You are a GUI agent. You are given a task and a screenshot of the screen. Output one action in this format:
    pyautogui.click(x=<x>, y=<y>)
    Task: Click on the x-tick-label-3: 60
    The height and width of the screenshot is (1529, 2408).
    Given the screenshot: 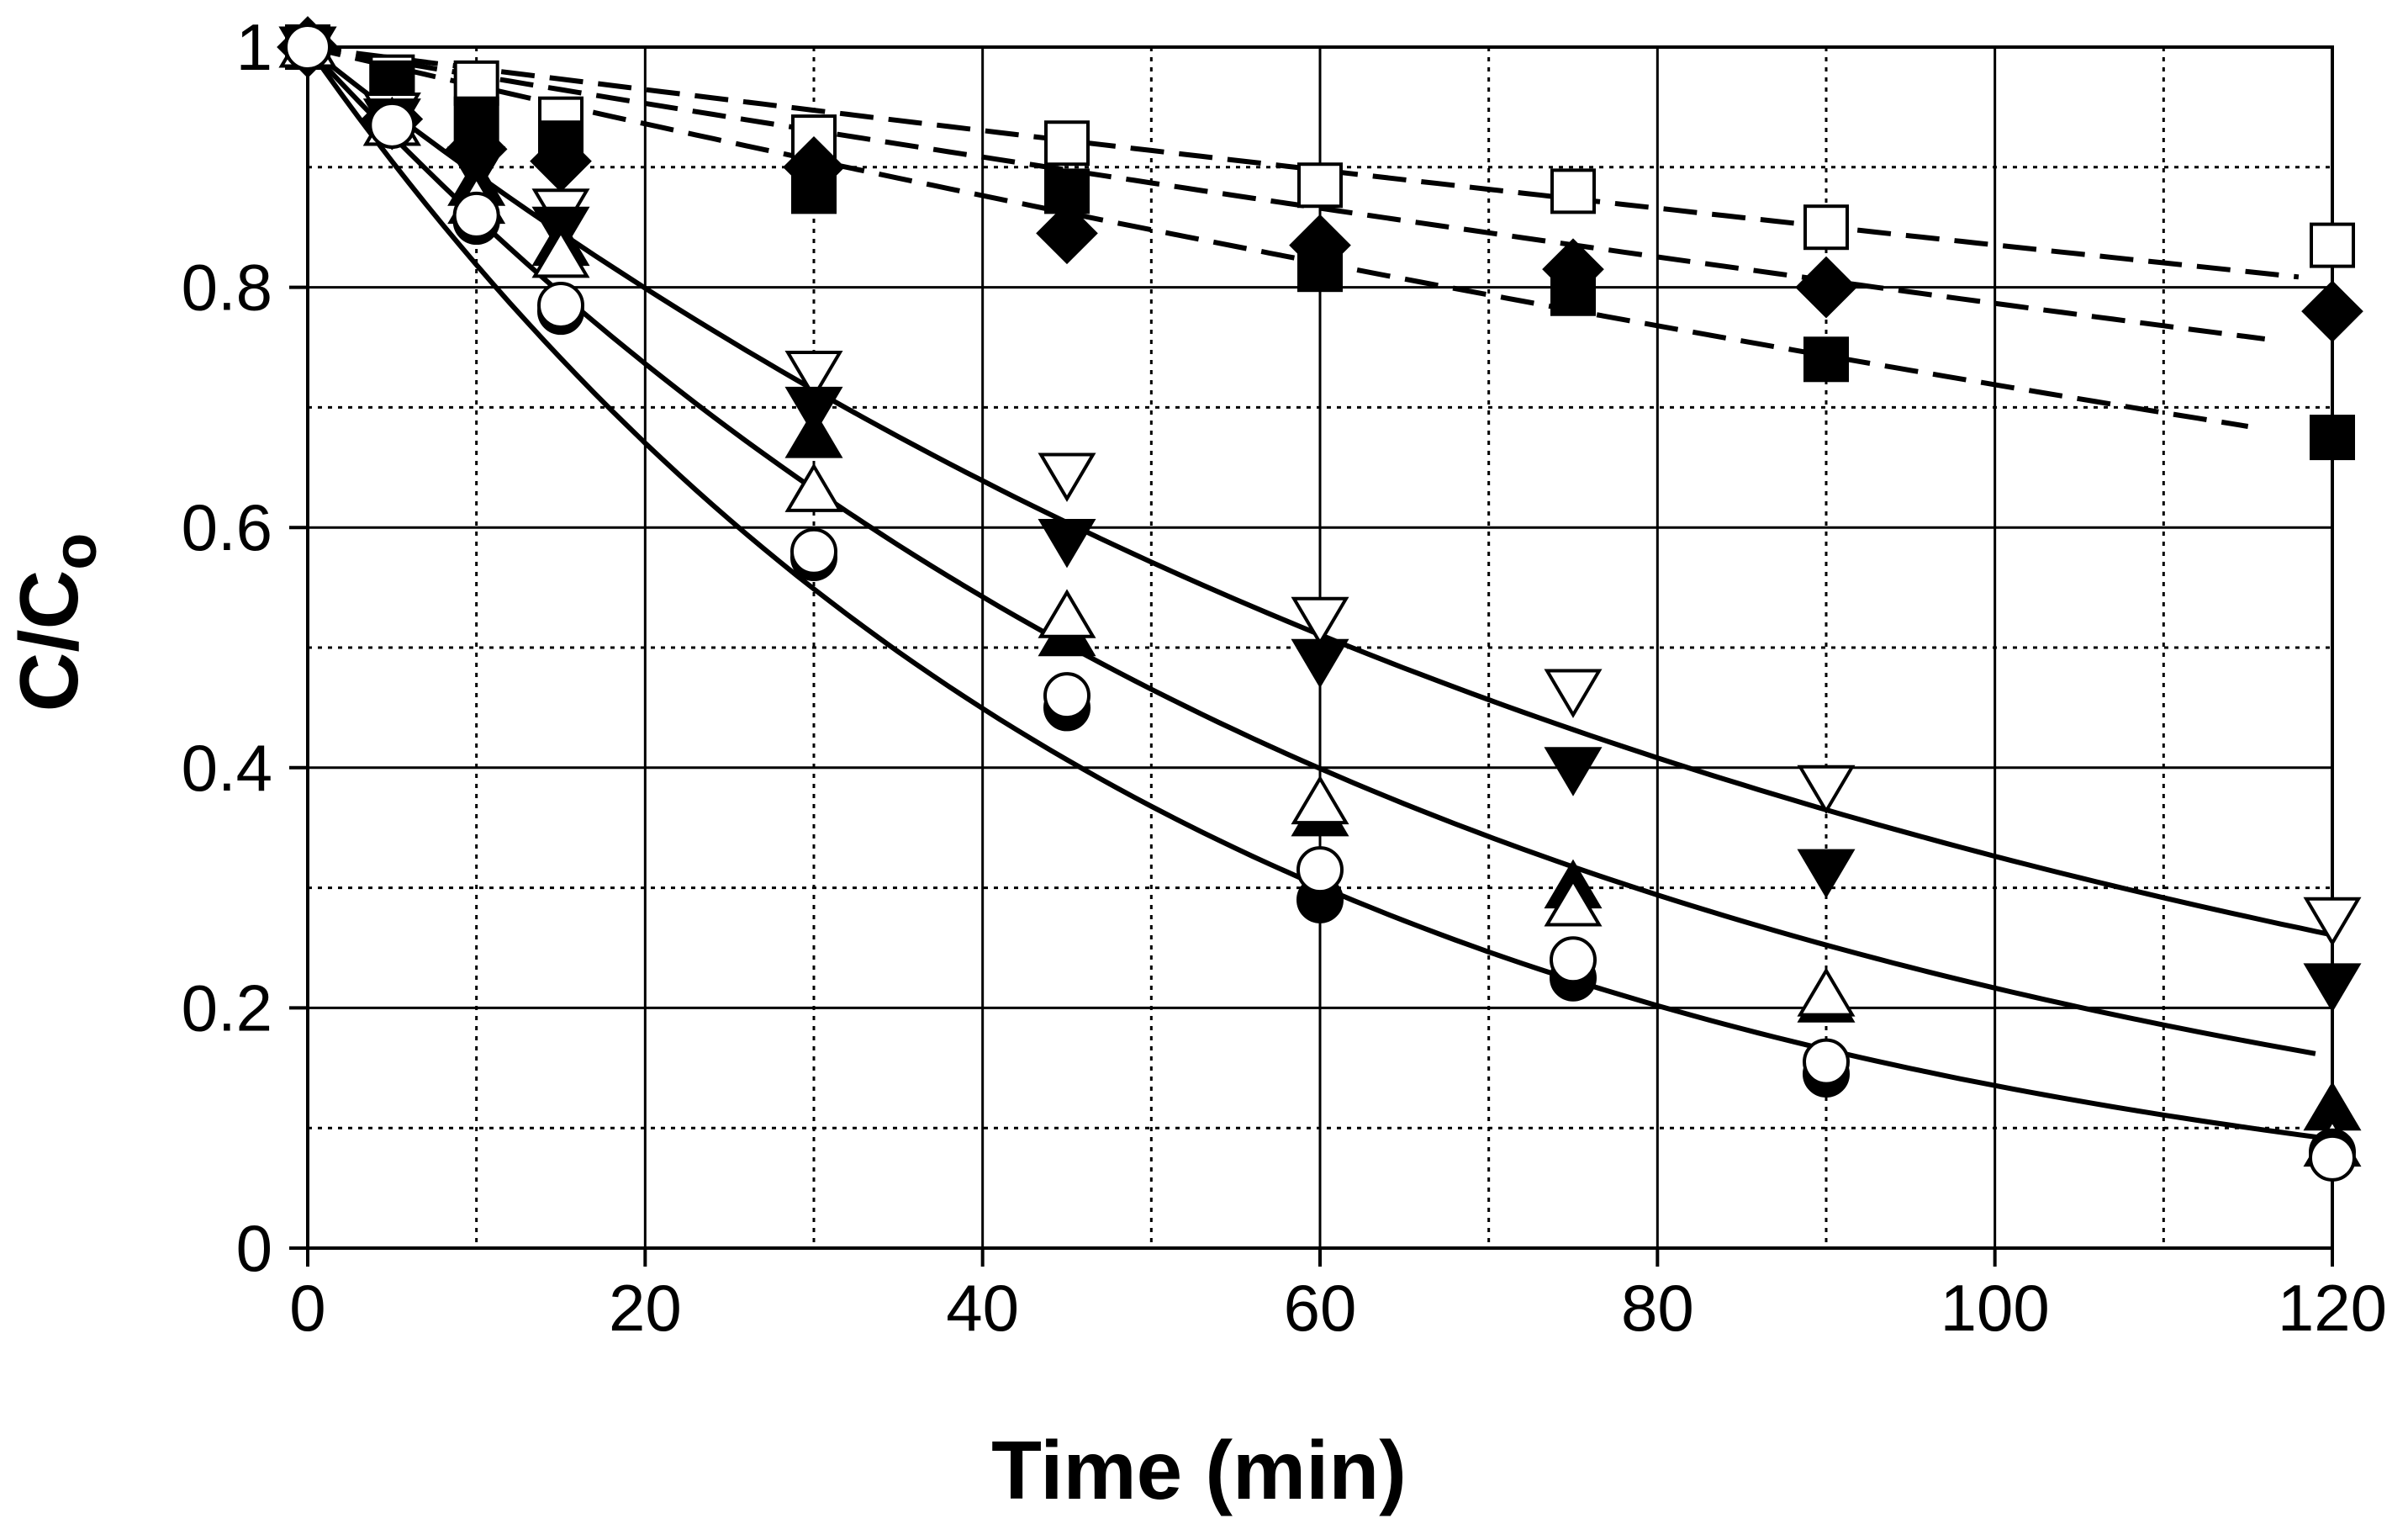 What is the action you would take?
    pyautogui.click(x=1321, y=1308)
    